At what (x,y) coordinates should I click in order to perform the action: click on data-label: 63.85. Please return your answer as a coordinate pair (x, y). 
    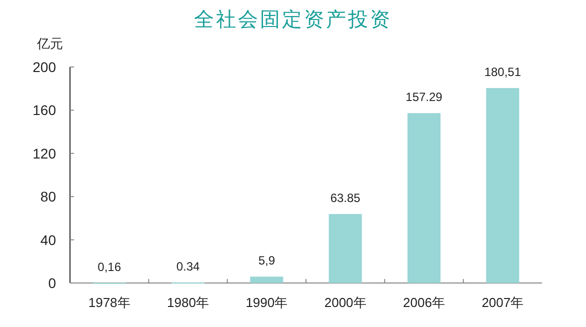
    Looking at the image, I should click on (345, 198).